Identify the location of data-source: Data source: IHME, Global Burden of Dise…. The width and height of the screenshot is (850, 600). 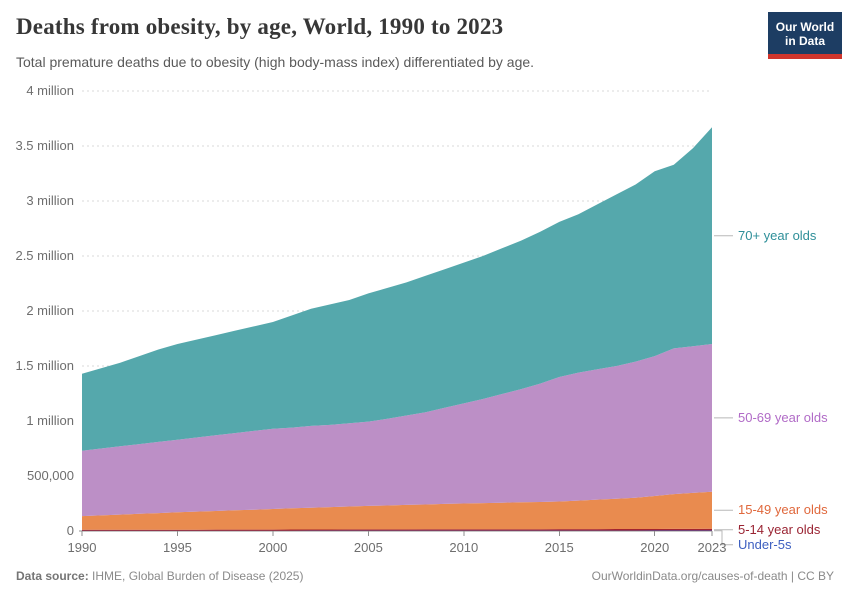
(159, 576).